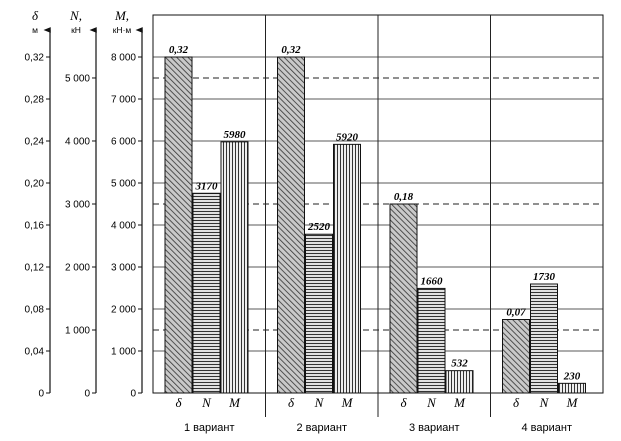 The width and height of the screenshot is (621, 441). I want to click on tick-label-N: 2 000, so click(77, 267).